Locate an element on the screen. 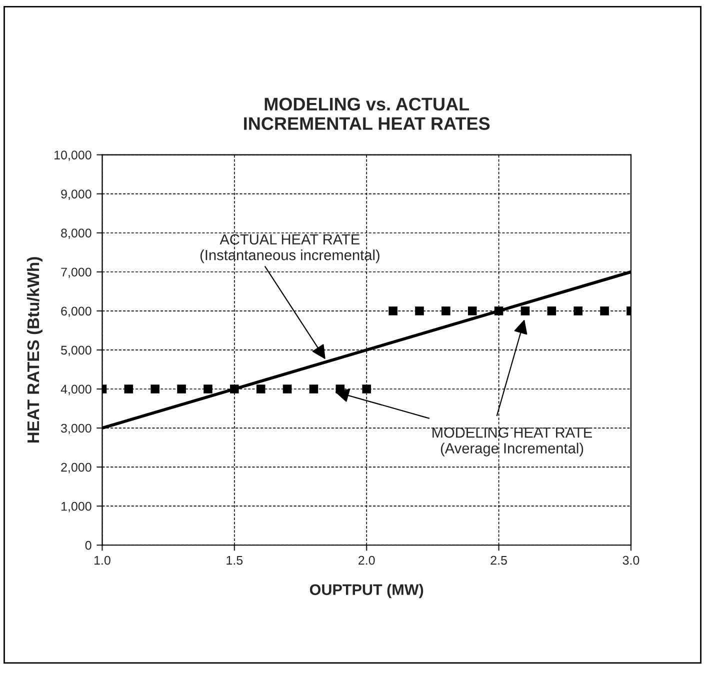 The width and height of the screenshot is (705, 673). y-tick-label: 4,000 is located at coordinates (76, 390).